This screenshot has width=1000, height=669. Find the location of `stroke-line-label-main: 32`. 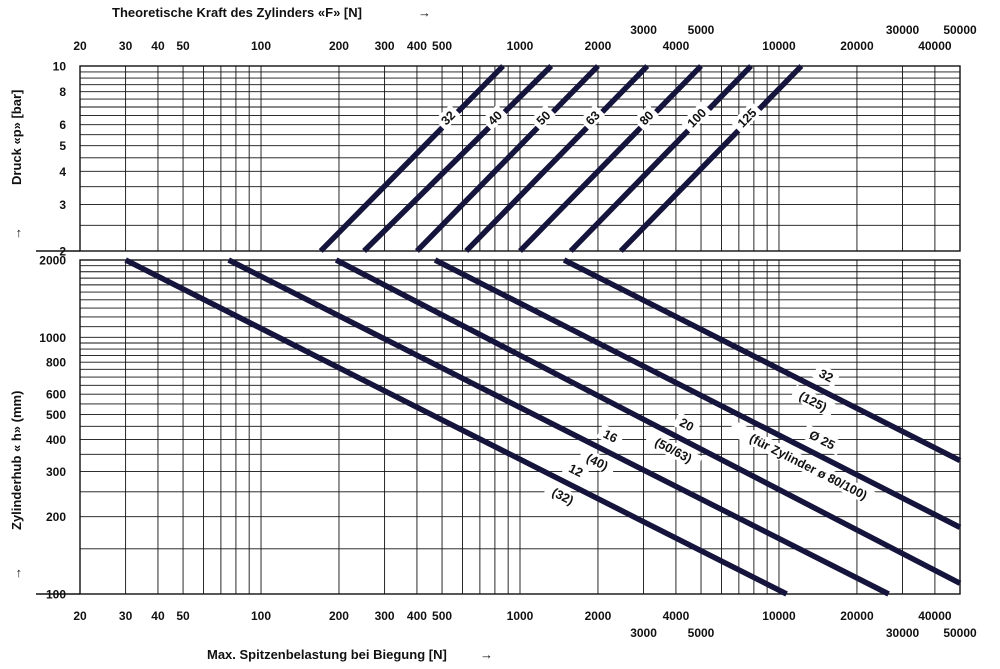

stroke-line-label-main: 32 is located at coordinates (826, 375).